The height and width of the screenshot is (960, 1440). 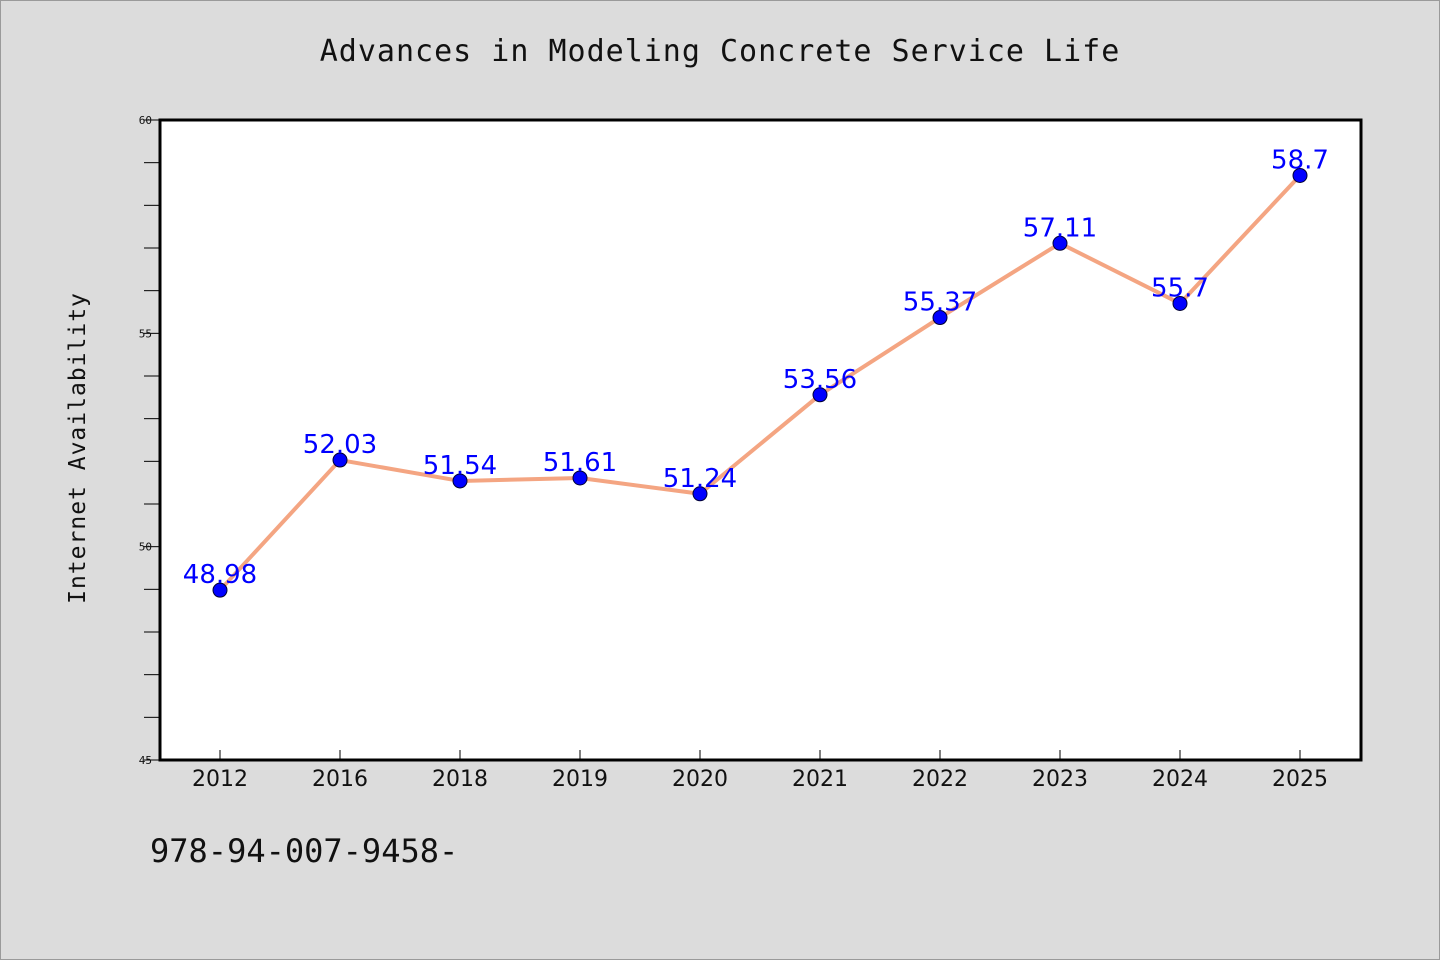 What do you see at coordinates (304, 851) in the screenshot?
I see `footer-note: 978-94-007-9458-` at bounding box center [304, 851].